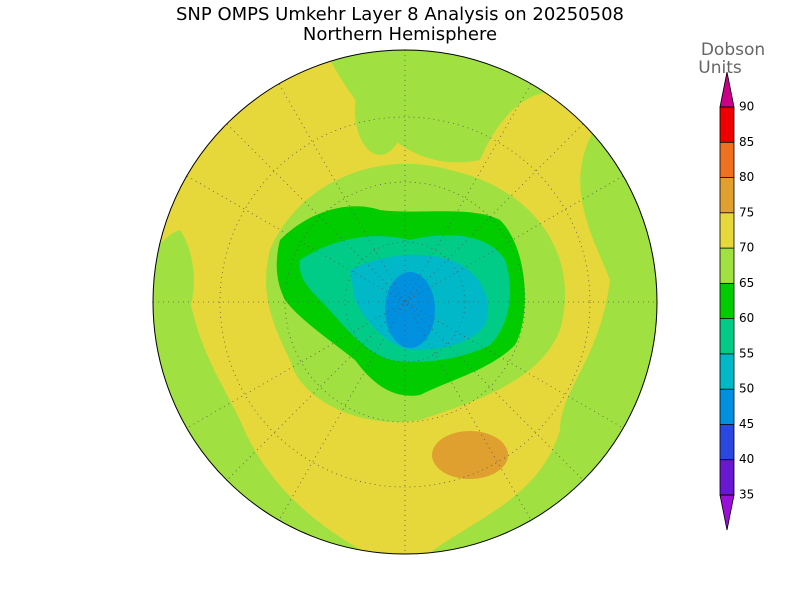  What do you see at coordinates (746, 424) in the screenshot?
I see `tick-label: 45` at bounding box center [746, 424].